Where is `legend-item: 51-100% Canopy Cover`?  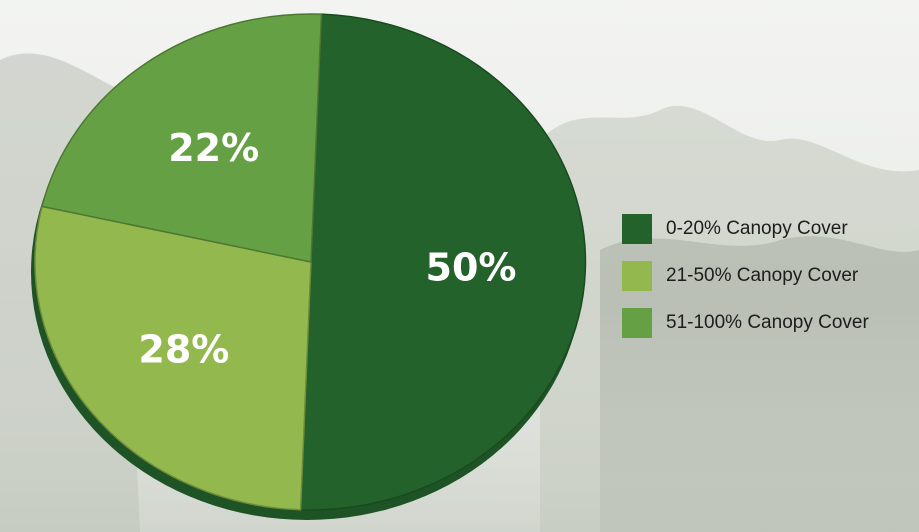
legend-item: 51-100% Canopy Cover is located at coordinates (770, 323).